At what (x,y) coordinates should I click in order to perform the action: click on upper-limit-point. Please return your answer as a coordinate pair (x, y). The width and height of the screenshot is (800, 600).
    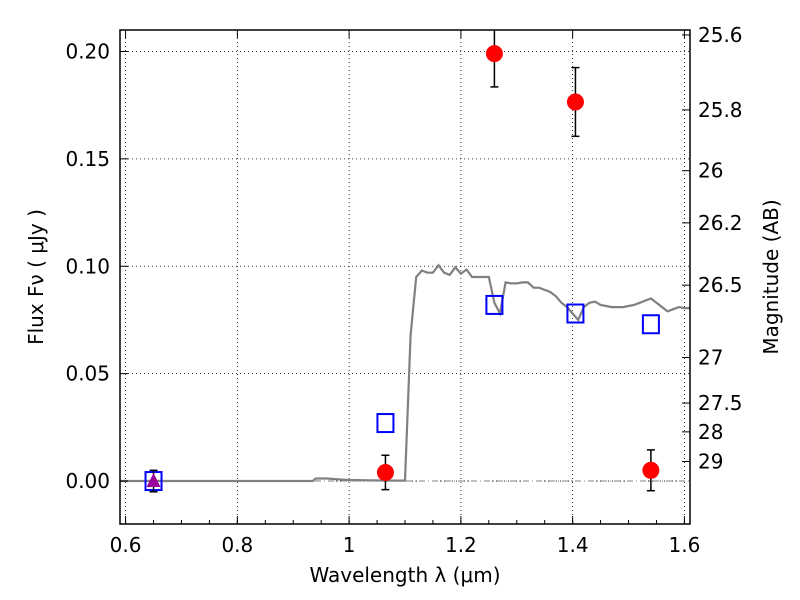
    Looking at the image, I should click on (153, 480).